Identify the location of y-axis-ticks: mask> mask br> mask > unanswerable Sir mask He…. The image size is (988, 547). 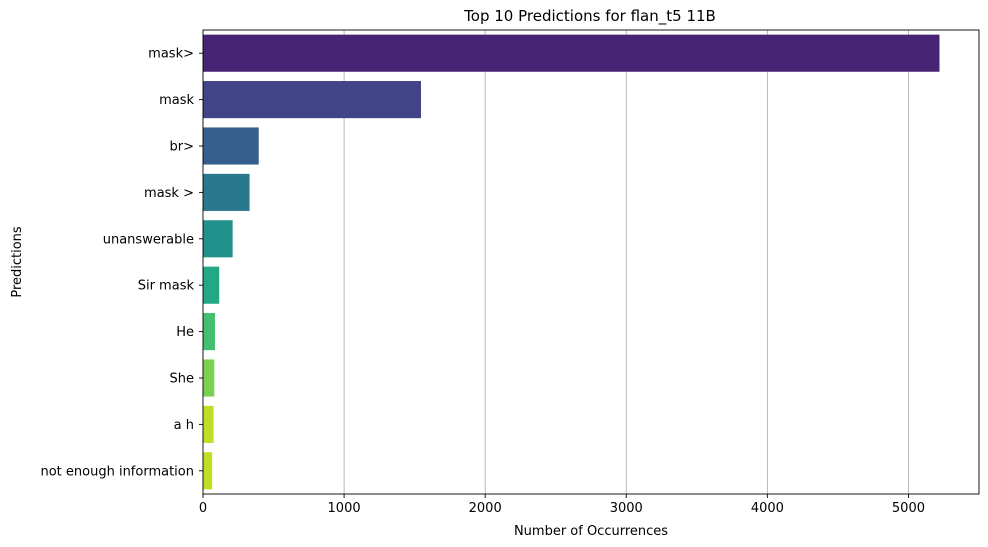
(121, 263).